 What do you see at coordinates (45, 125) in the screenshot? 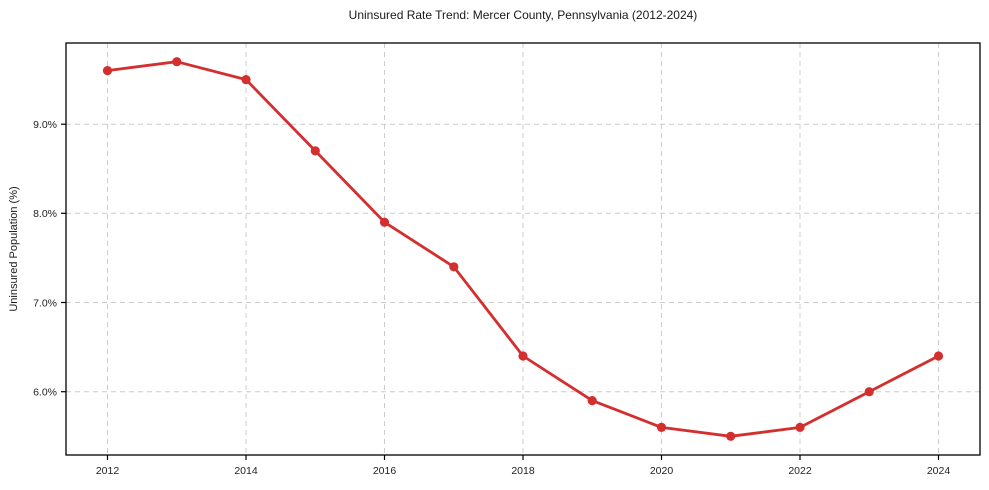
I see `y-tick-label: 9.0%` at bounding box center [45, 125].